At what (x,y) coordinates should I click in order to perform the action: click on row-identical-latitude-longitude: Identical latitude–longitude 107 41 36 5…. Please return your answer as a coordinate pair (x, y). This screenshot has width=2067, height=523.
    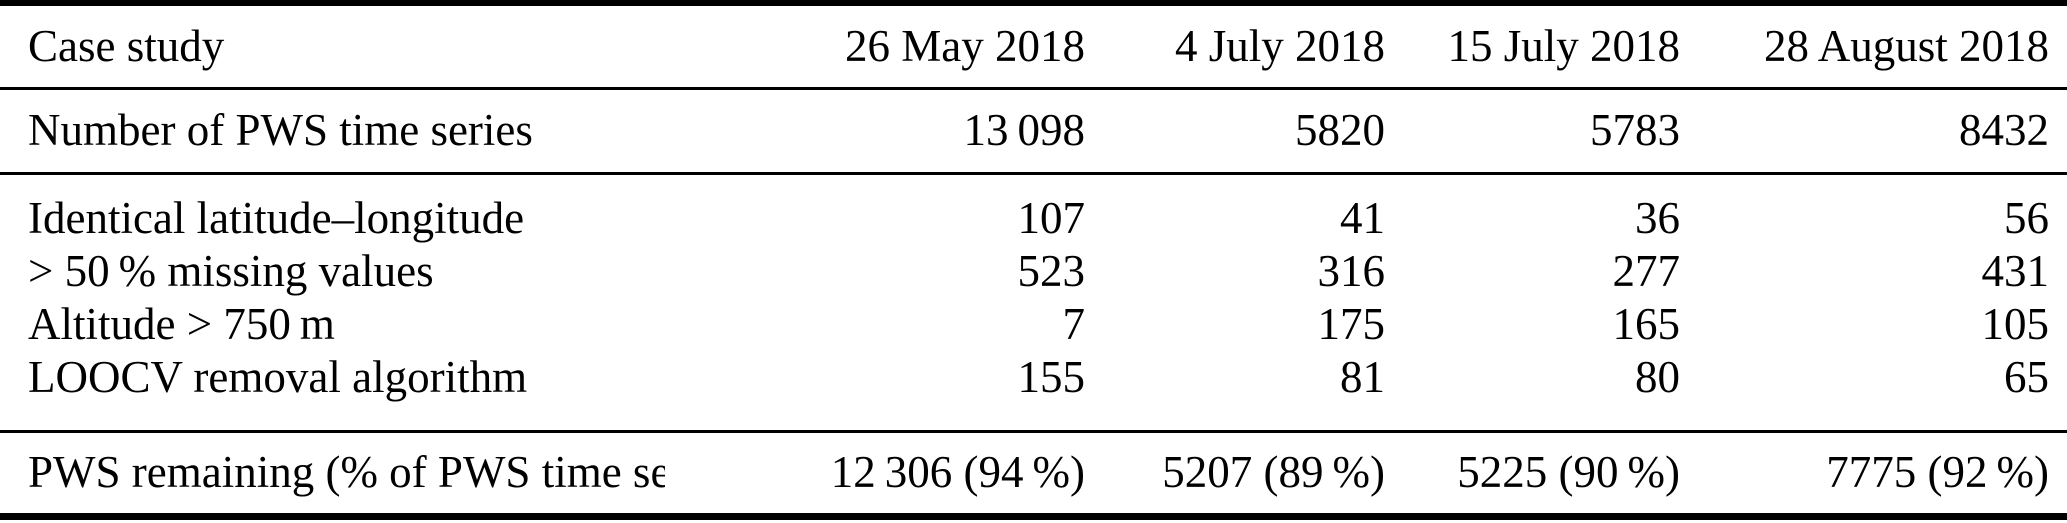
    Looking at the image, I should click on (1033, 210).